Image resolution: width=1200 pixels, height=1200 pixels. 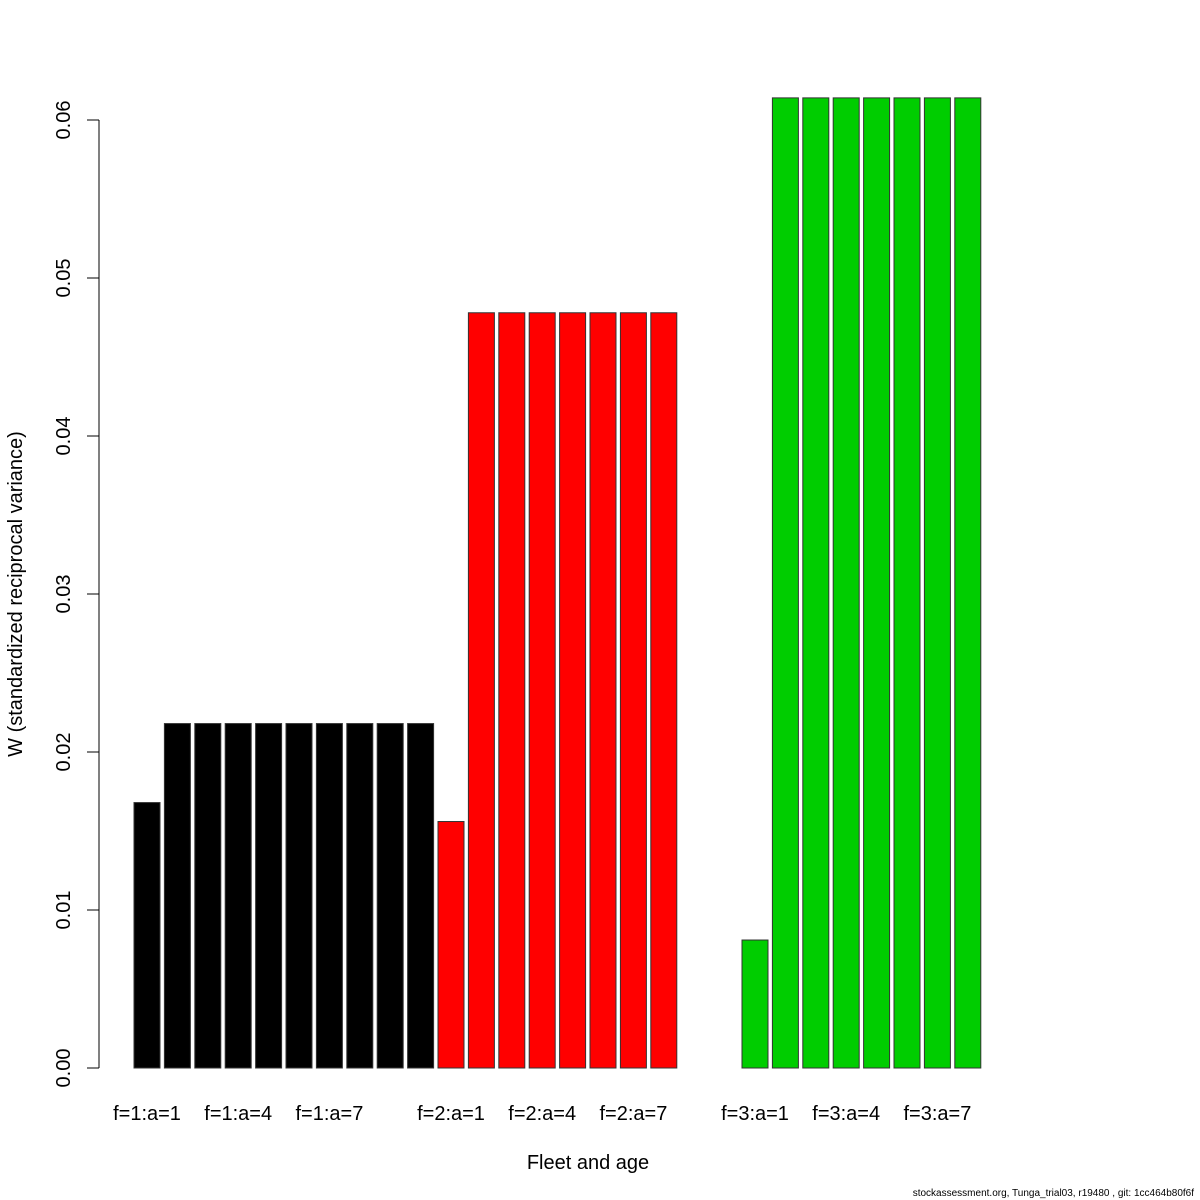 I want to click on bar-f1-a4, so click(x=238, y=896).